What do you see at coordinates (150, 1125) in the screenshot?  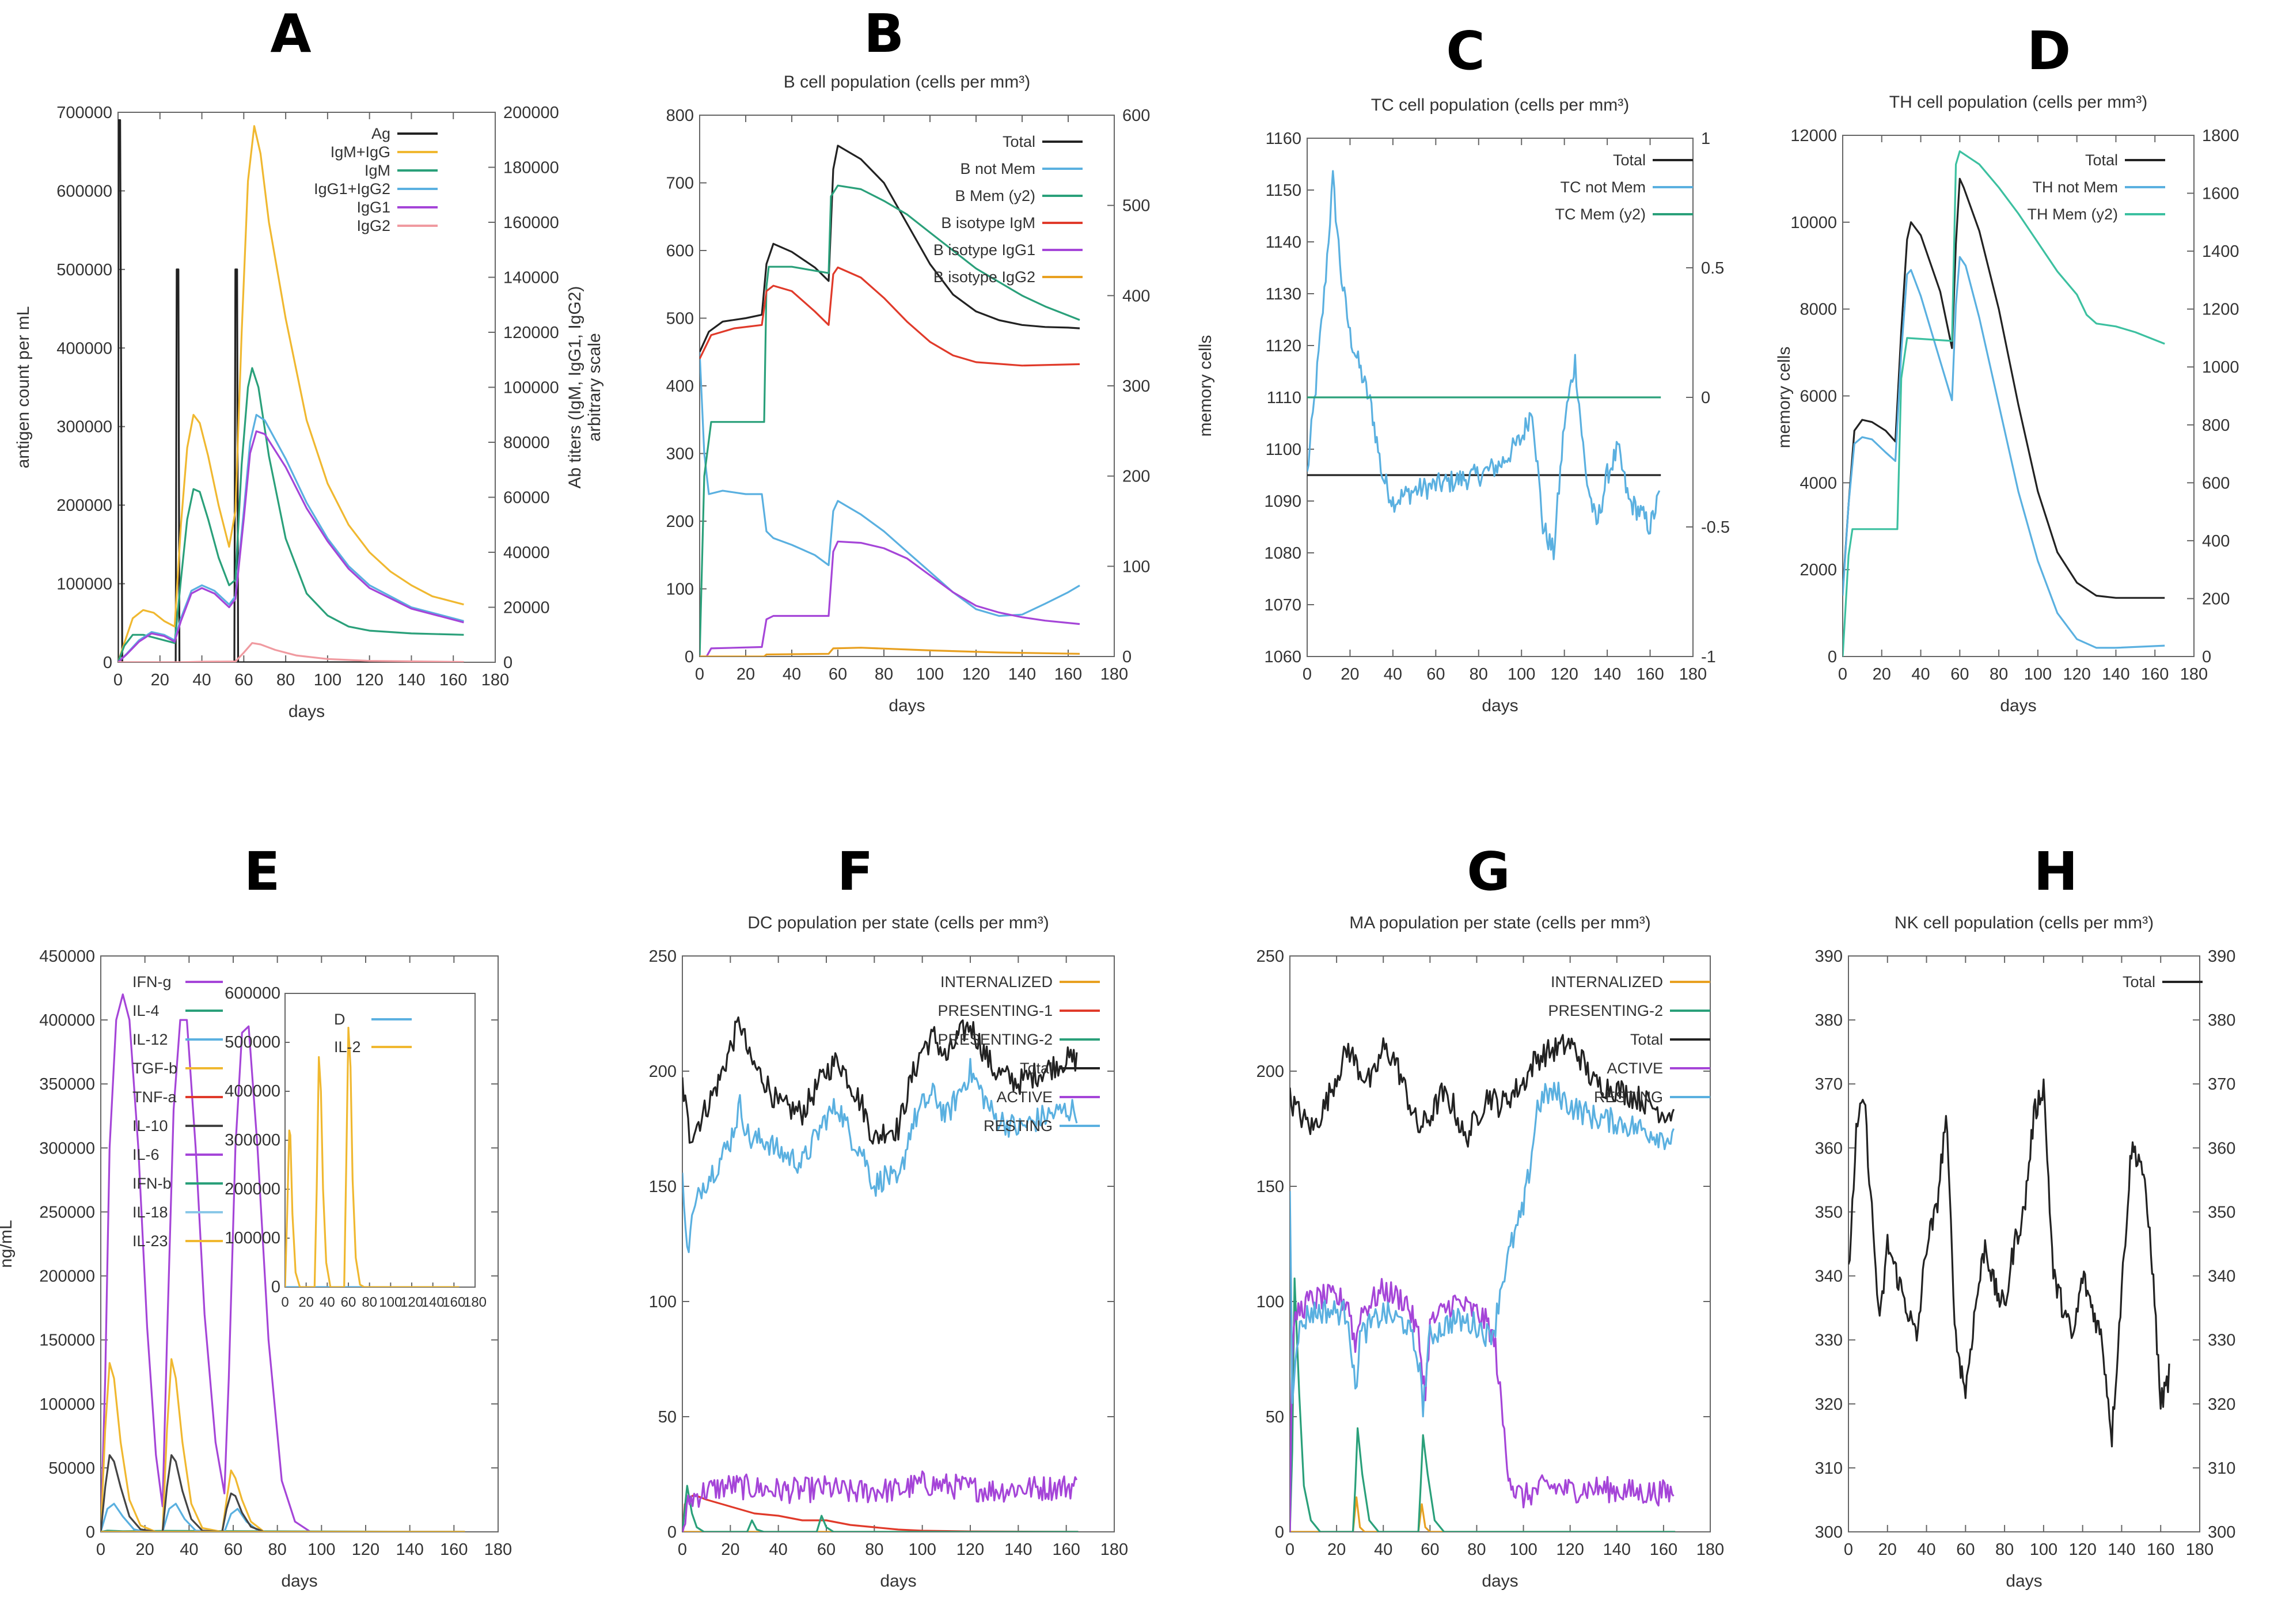 I see `legend-label: IL-10` at bounding box center [150, 1125].